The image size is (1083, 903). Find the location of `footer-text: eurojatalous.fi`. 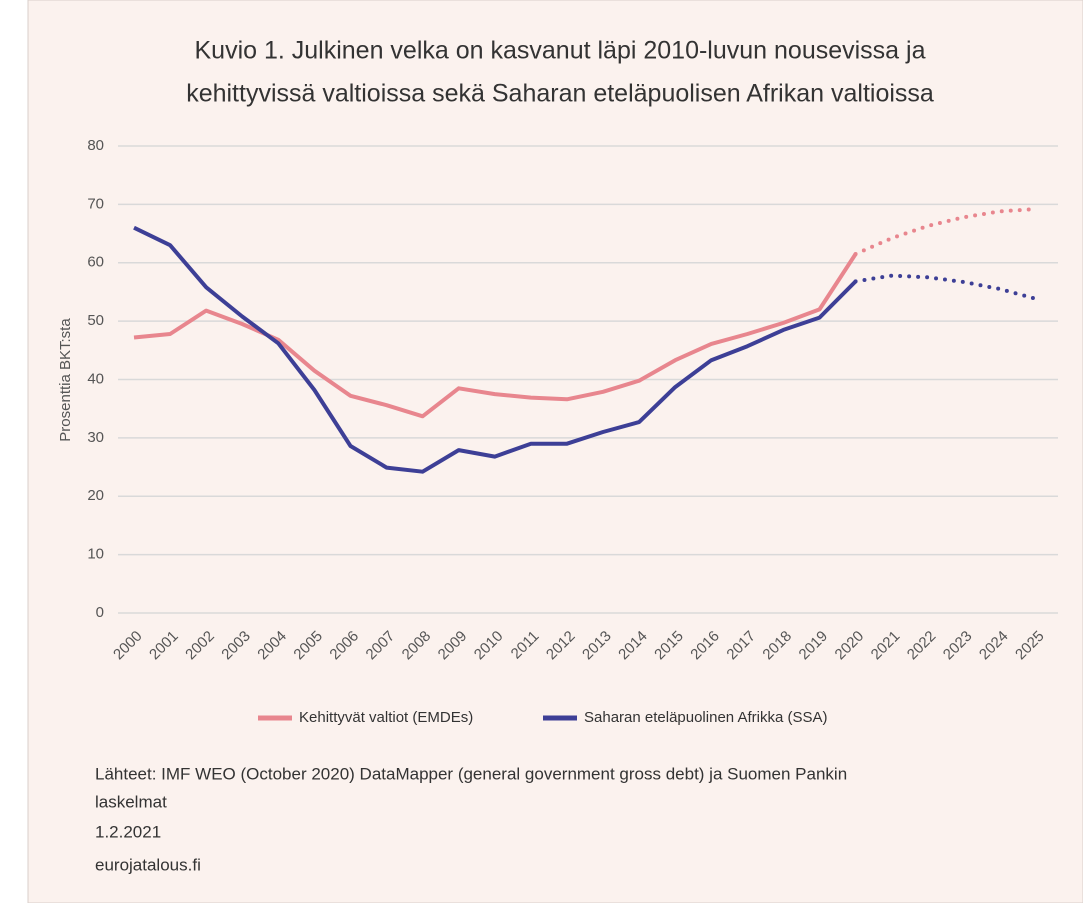

footer-text: eurojatalous.fi is located at coordinates (148, 864).